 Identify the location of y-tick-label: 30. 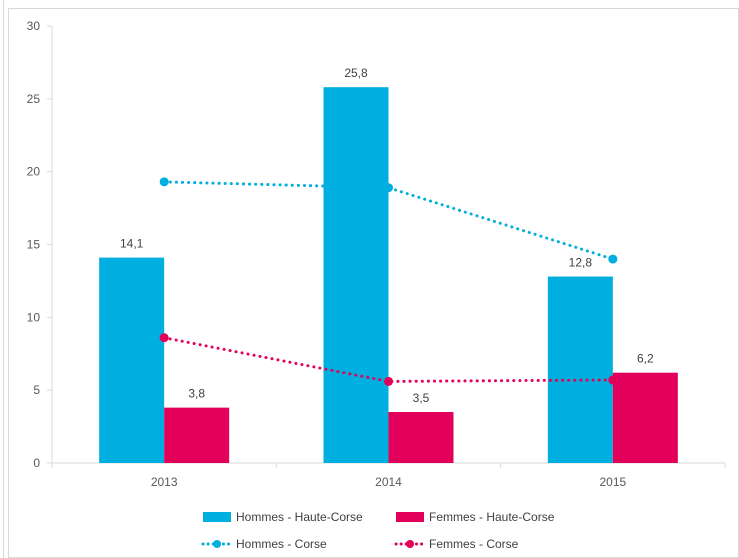
(34, 26).